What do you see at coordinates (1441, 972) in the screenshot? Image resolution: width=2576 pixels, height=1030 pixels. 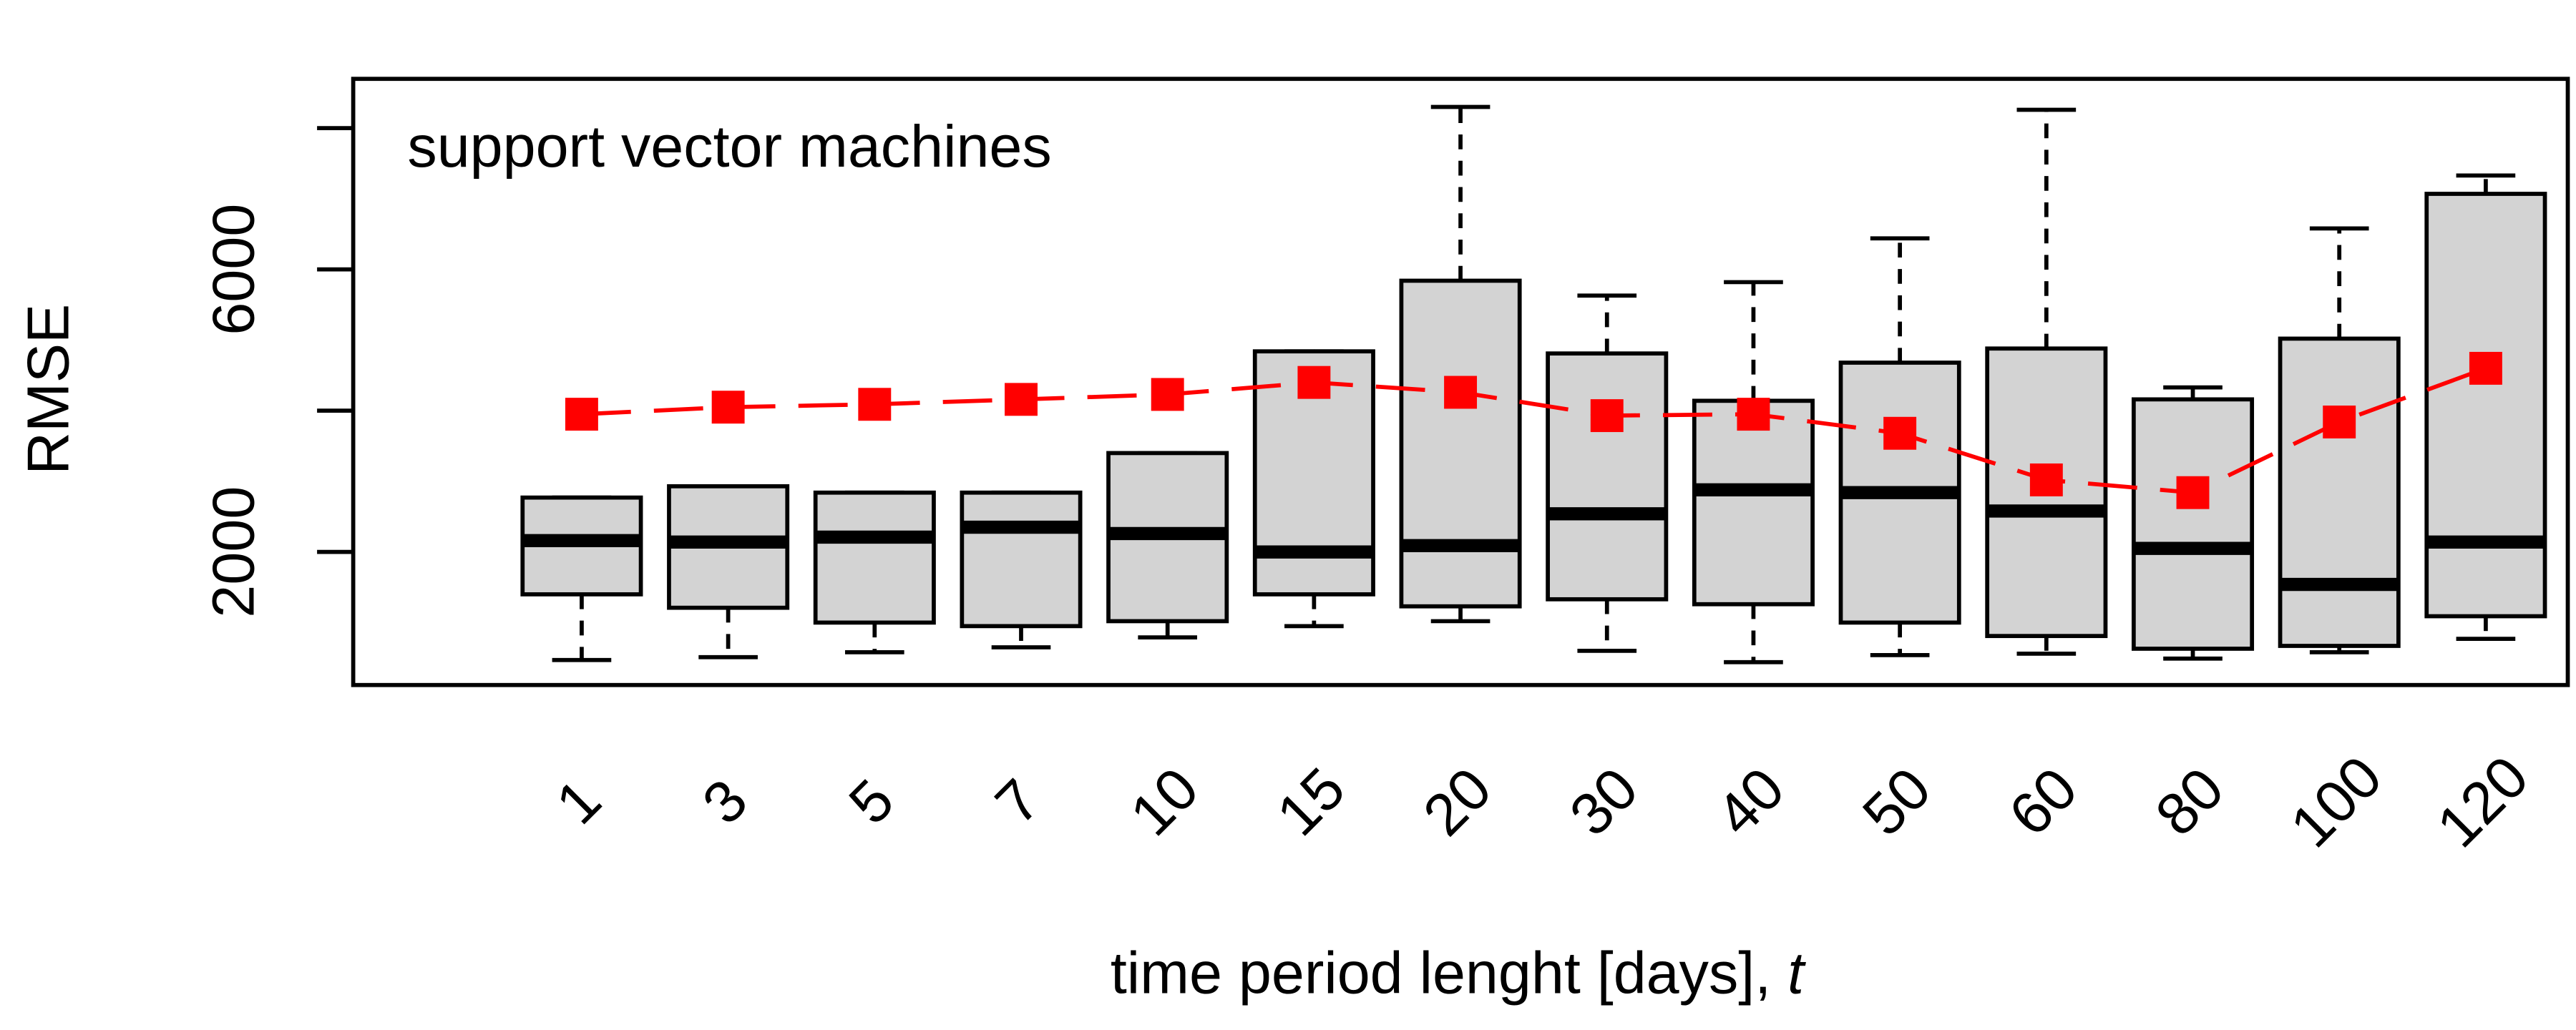 I see `x-axis-label-text: time period lenght [days],` at bounding box center [1441, 972].